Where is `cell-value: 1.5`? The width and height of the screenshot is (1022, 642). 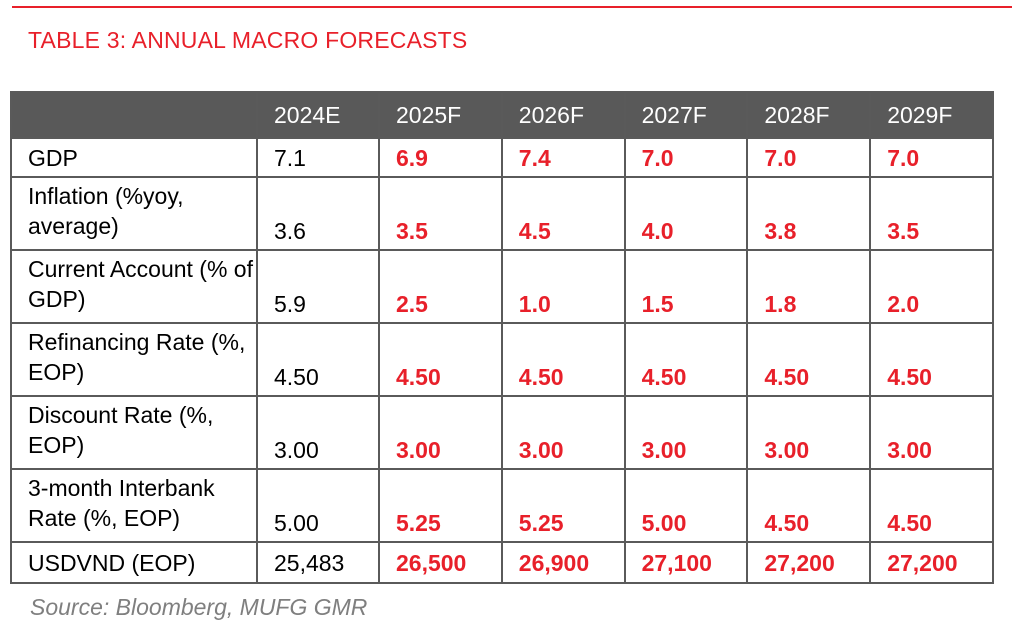
cell-value: 1.5 is located at coordinates (686, 286).